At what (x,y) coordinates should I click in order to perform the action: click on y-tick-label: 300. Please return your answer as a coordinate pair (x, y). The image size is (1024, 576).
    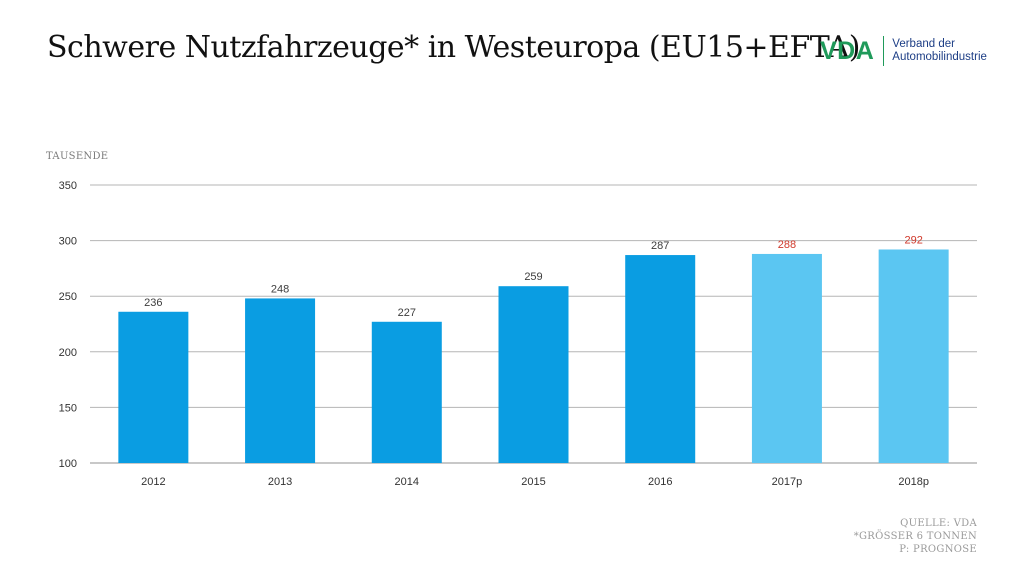
    Looking at the image, I should click on (68, 242).